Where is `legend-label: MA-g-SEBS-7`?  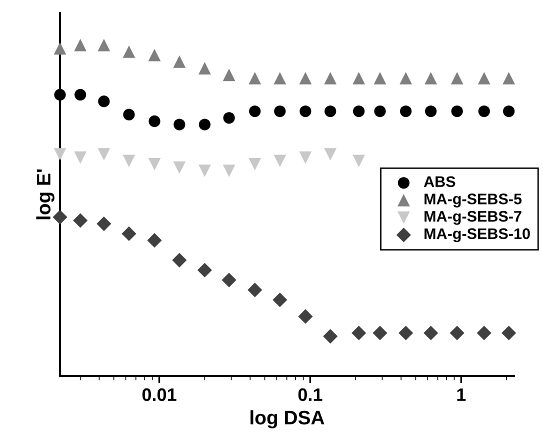
legend-label: MA-g-SEBS-7 is located at coordinates (473, 217).